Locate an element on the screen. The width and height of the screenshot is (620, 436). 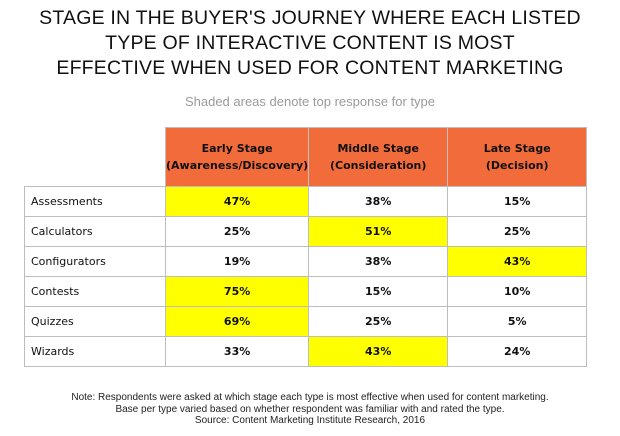
value-cell: 24% is located at coordinates (517, 351).